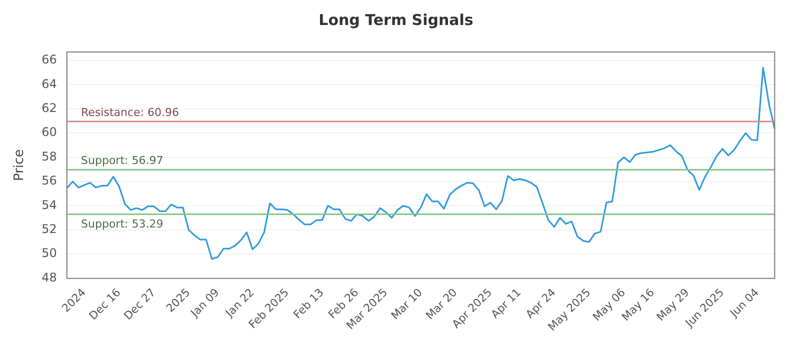  I want to click on x-tick-label: Jun 04, so click(744, 303).